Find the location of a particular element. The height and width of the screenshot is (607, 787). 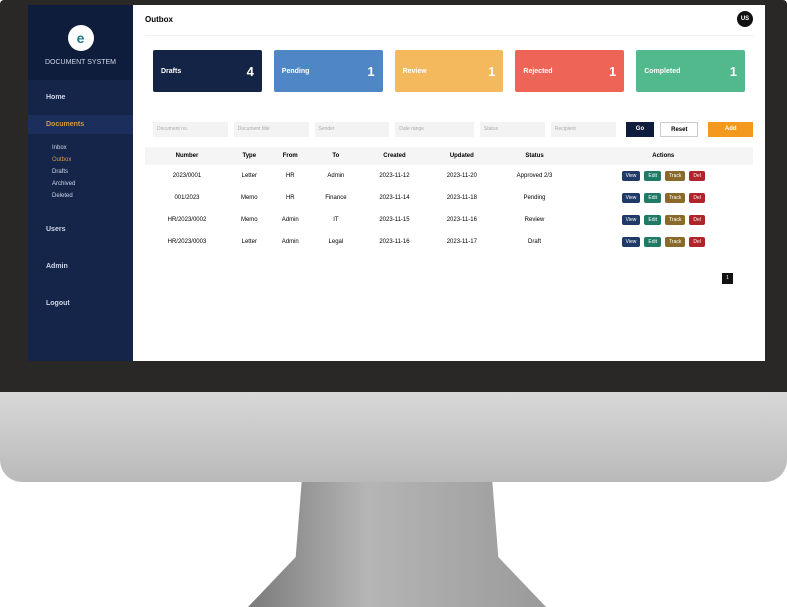

sidebar-sub-drafts: Drafts is located at coordinates (60, 172).